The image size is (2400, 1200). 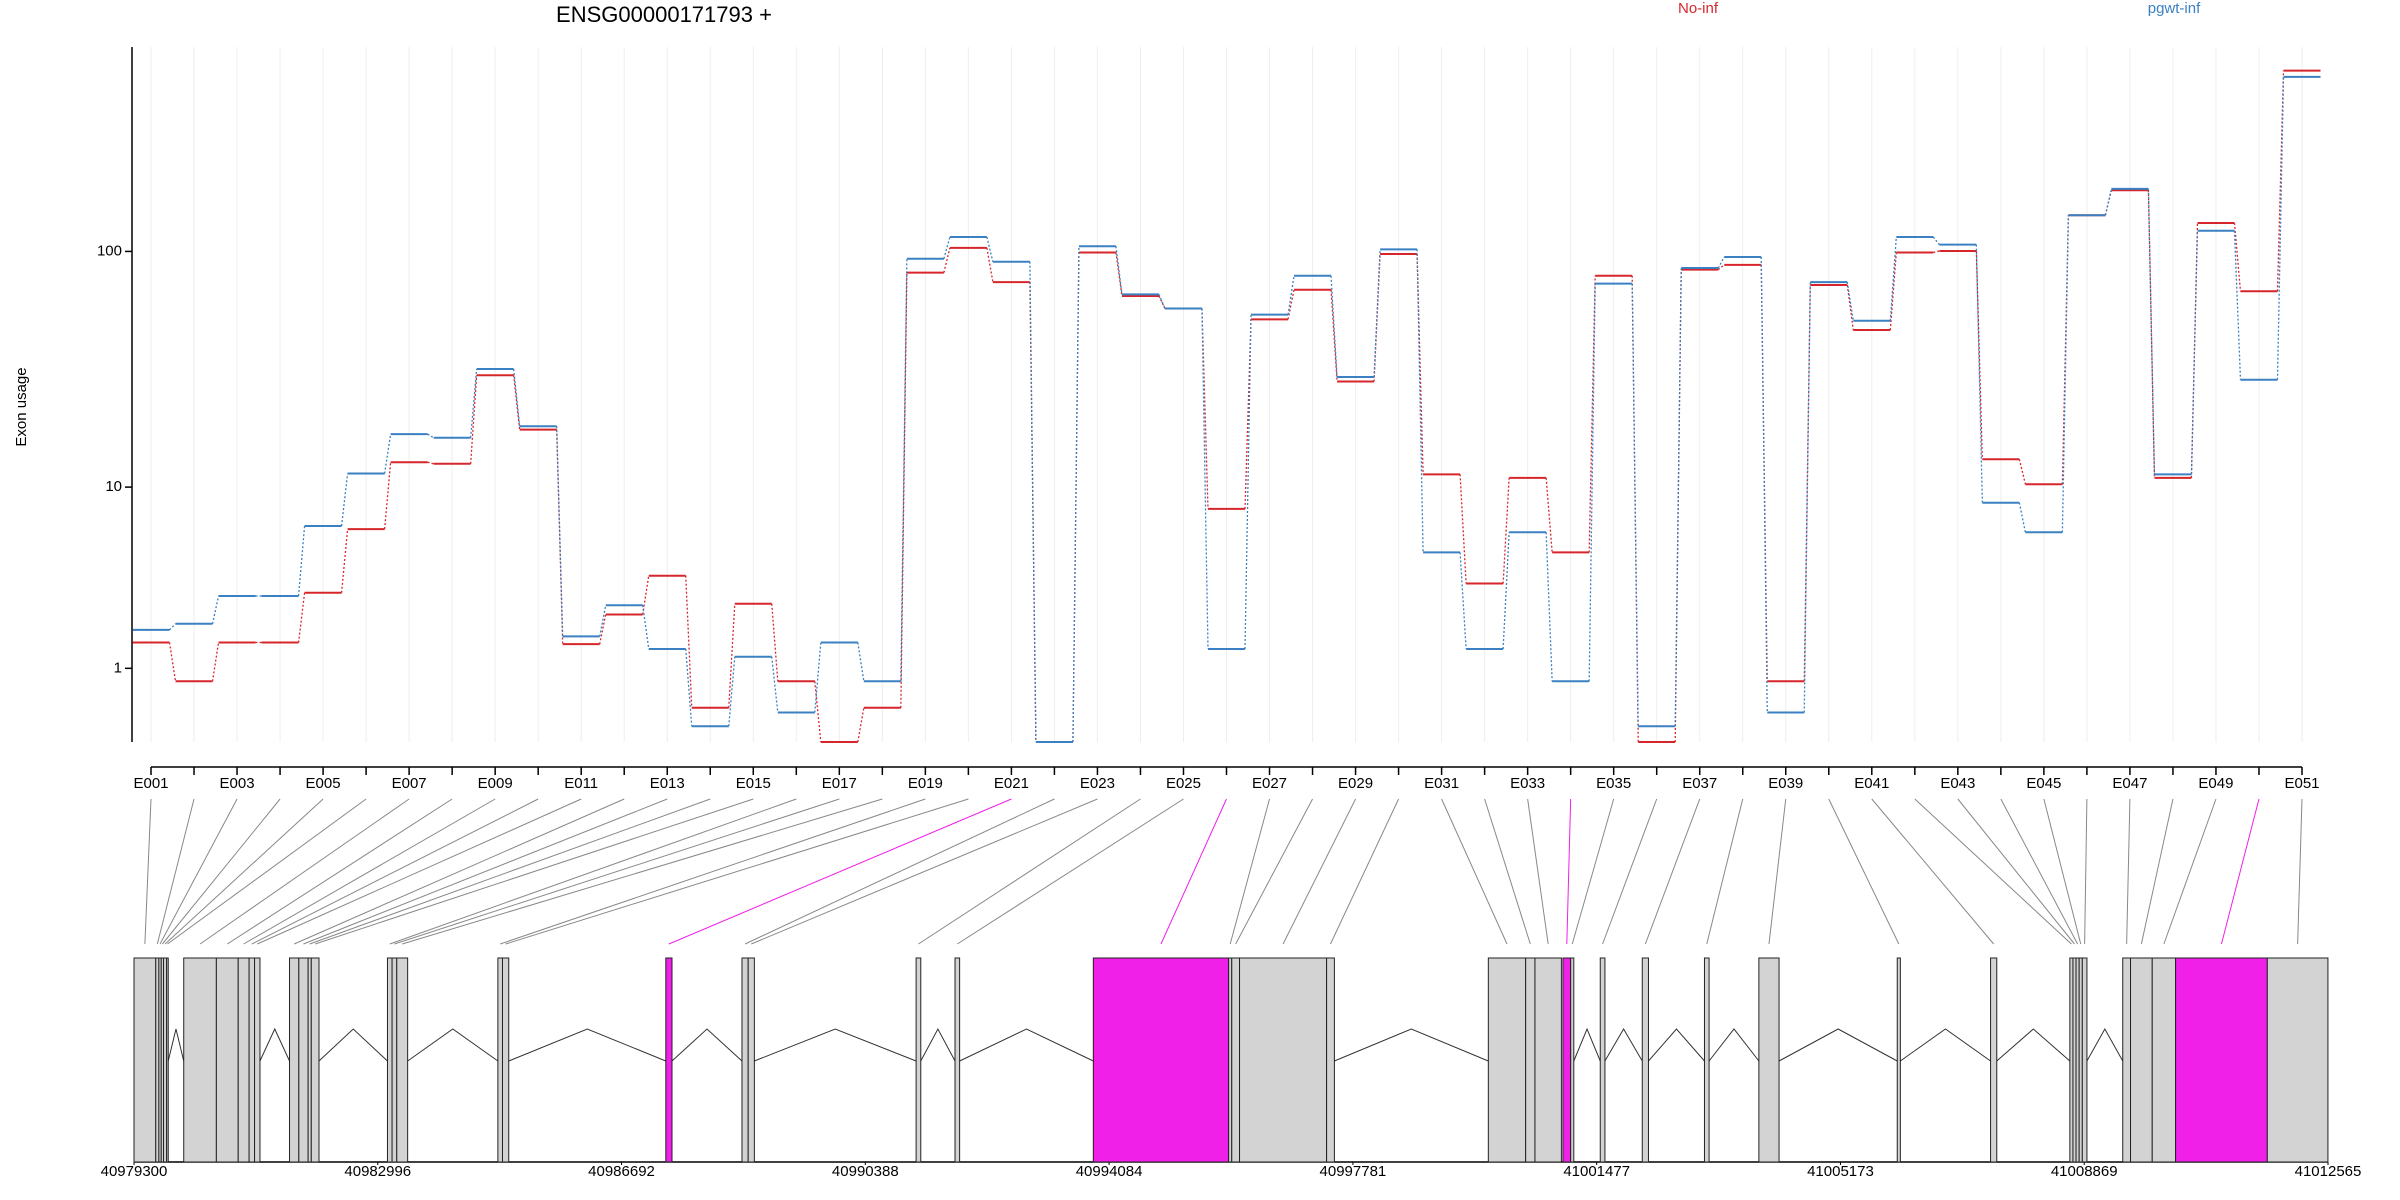 What do you see at coordinates (1097, 783) in the screenshot?
I see `x-tick-label: E023` at bounding box center [1097, 783].